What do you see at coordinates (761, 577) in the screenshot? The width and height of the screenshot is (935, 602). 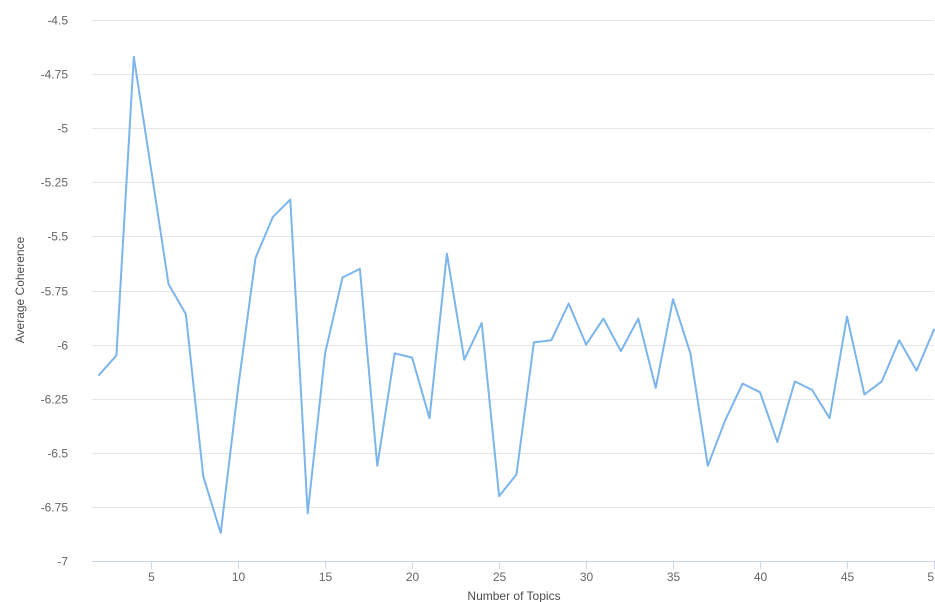 I see `x-tick-label: 40` at bounding box center [761, 577].